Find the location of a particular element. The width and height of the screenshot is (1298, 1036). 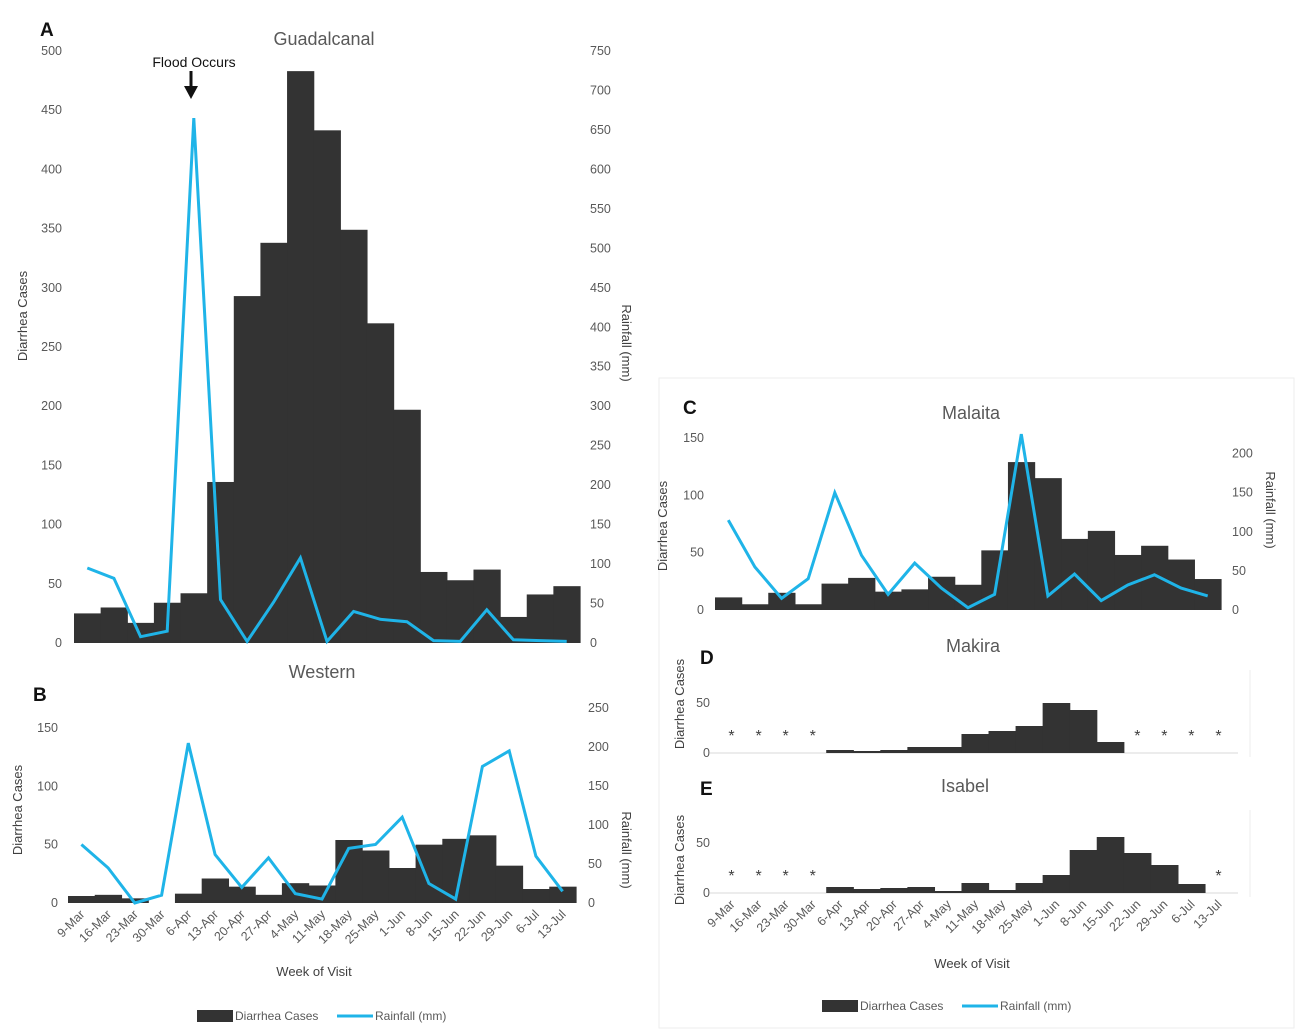

y2-tick-label: 600 is located at coordinates (600, 169).